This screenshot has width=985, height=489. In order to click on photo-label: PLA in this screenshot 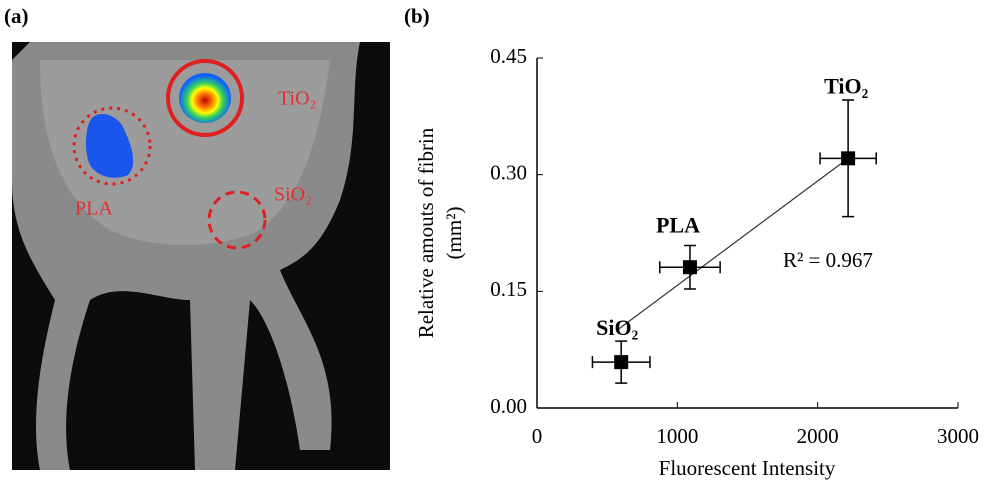, I will do `click(94, 209)`.